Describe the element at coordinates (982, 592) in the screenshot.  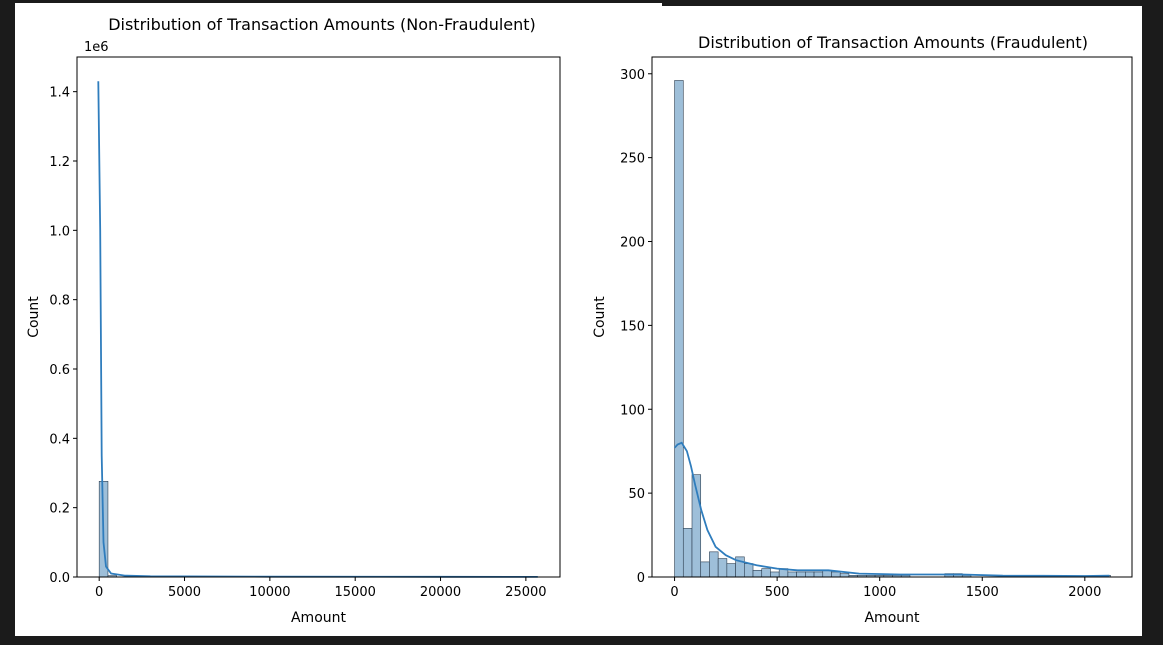
I see `x-tick-label: 1500` at that location.